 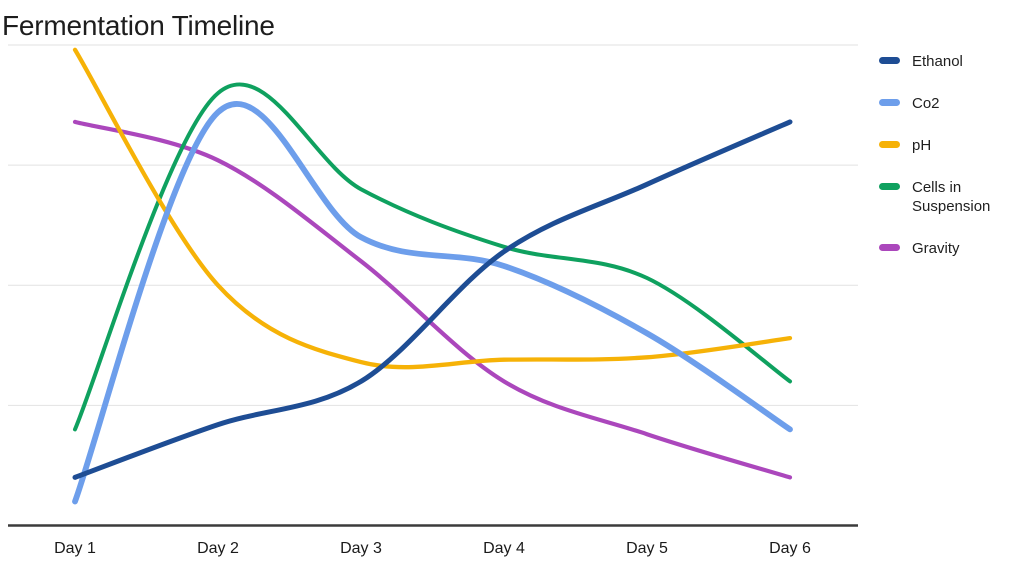 What do you see at coordinates (945, 103) in the screenshot?
I see `legend-item-co2: Co2` at bounding box center [945, 103].